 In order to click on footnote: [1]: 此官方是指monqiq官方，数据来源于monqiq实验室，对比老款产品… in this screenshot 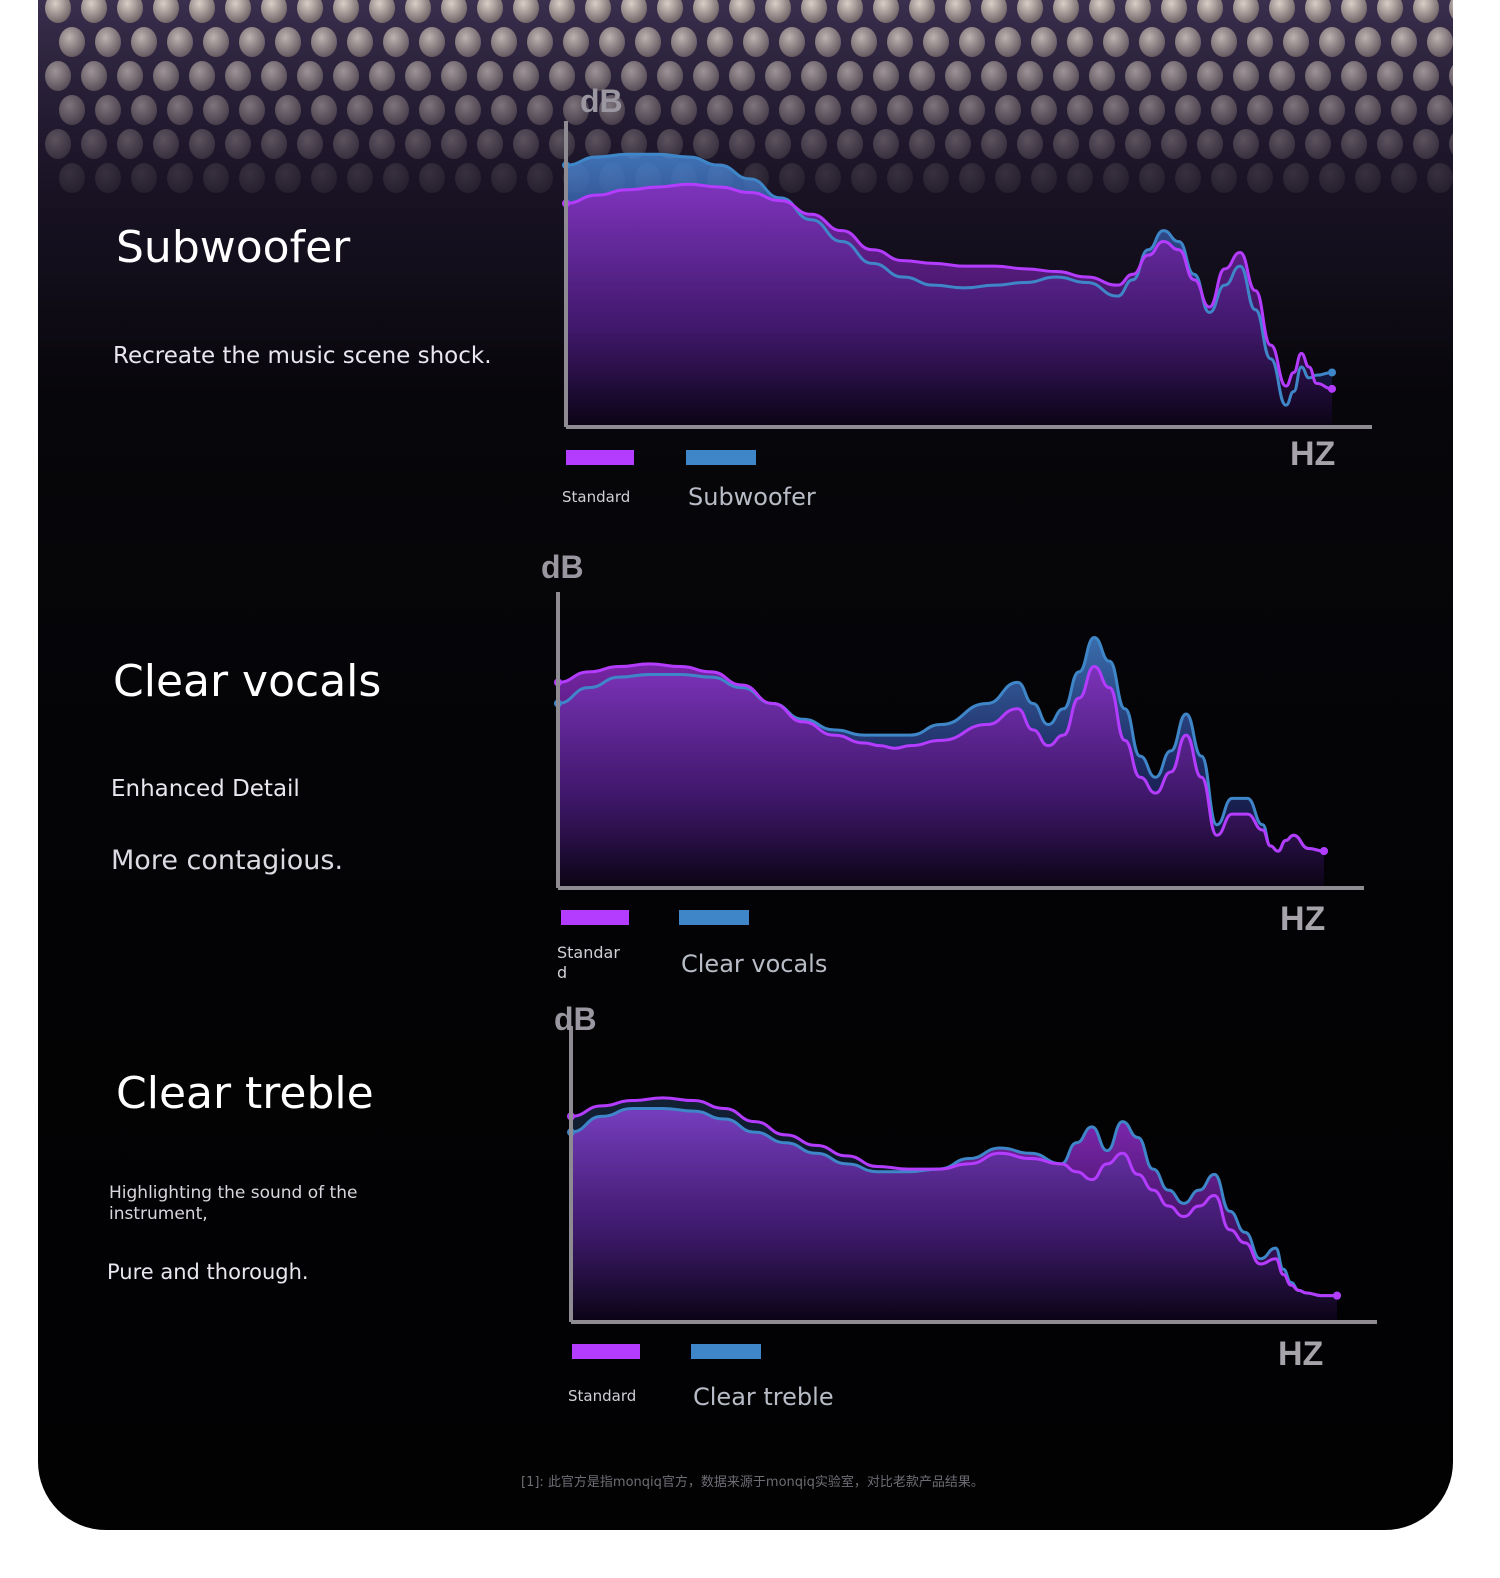, I will do `click(752, 1482)`.